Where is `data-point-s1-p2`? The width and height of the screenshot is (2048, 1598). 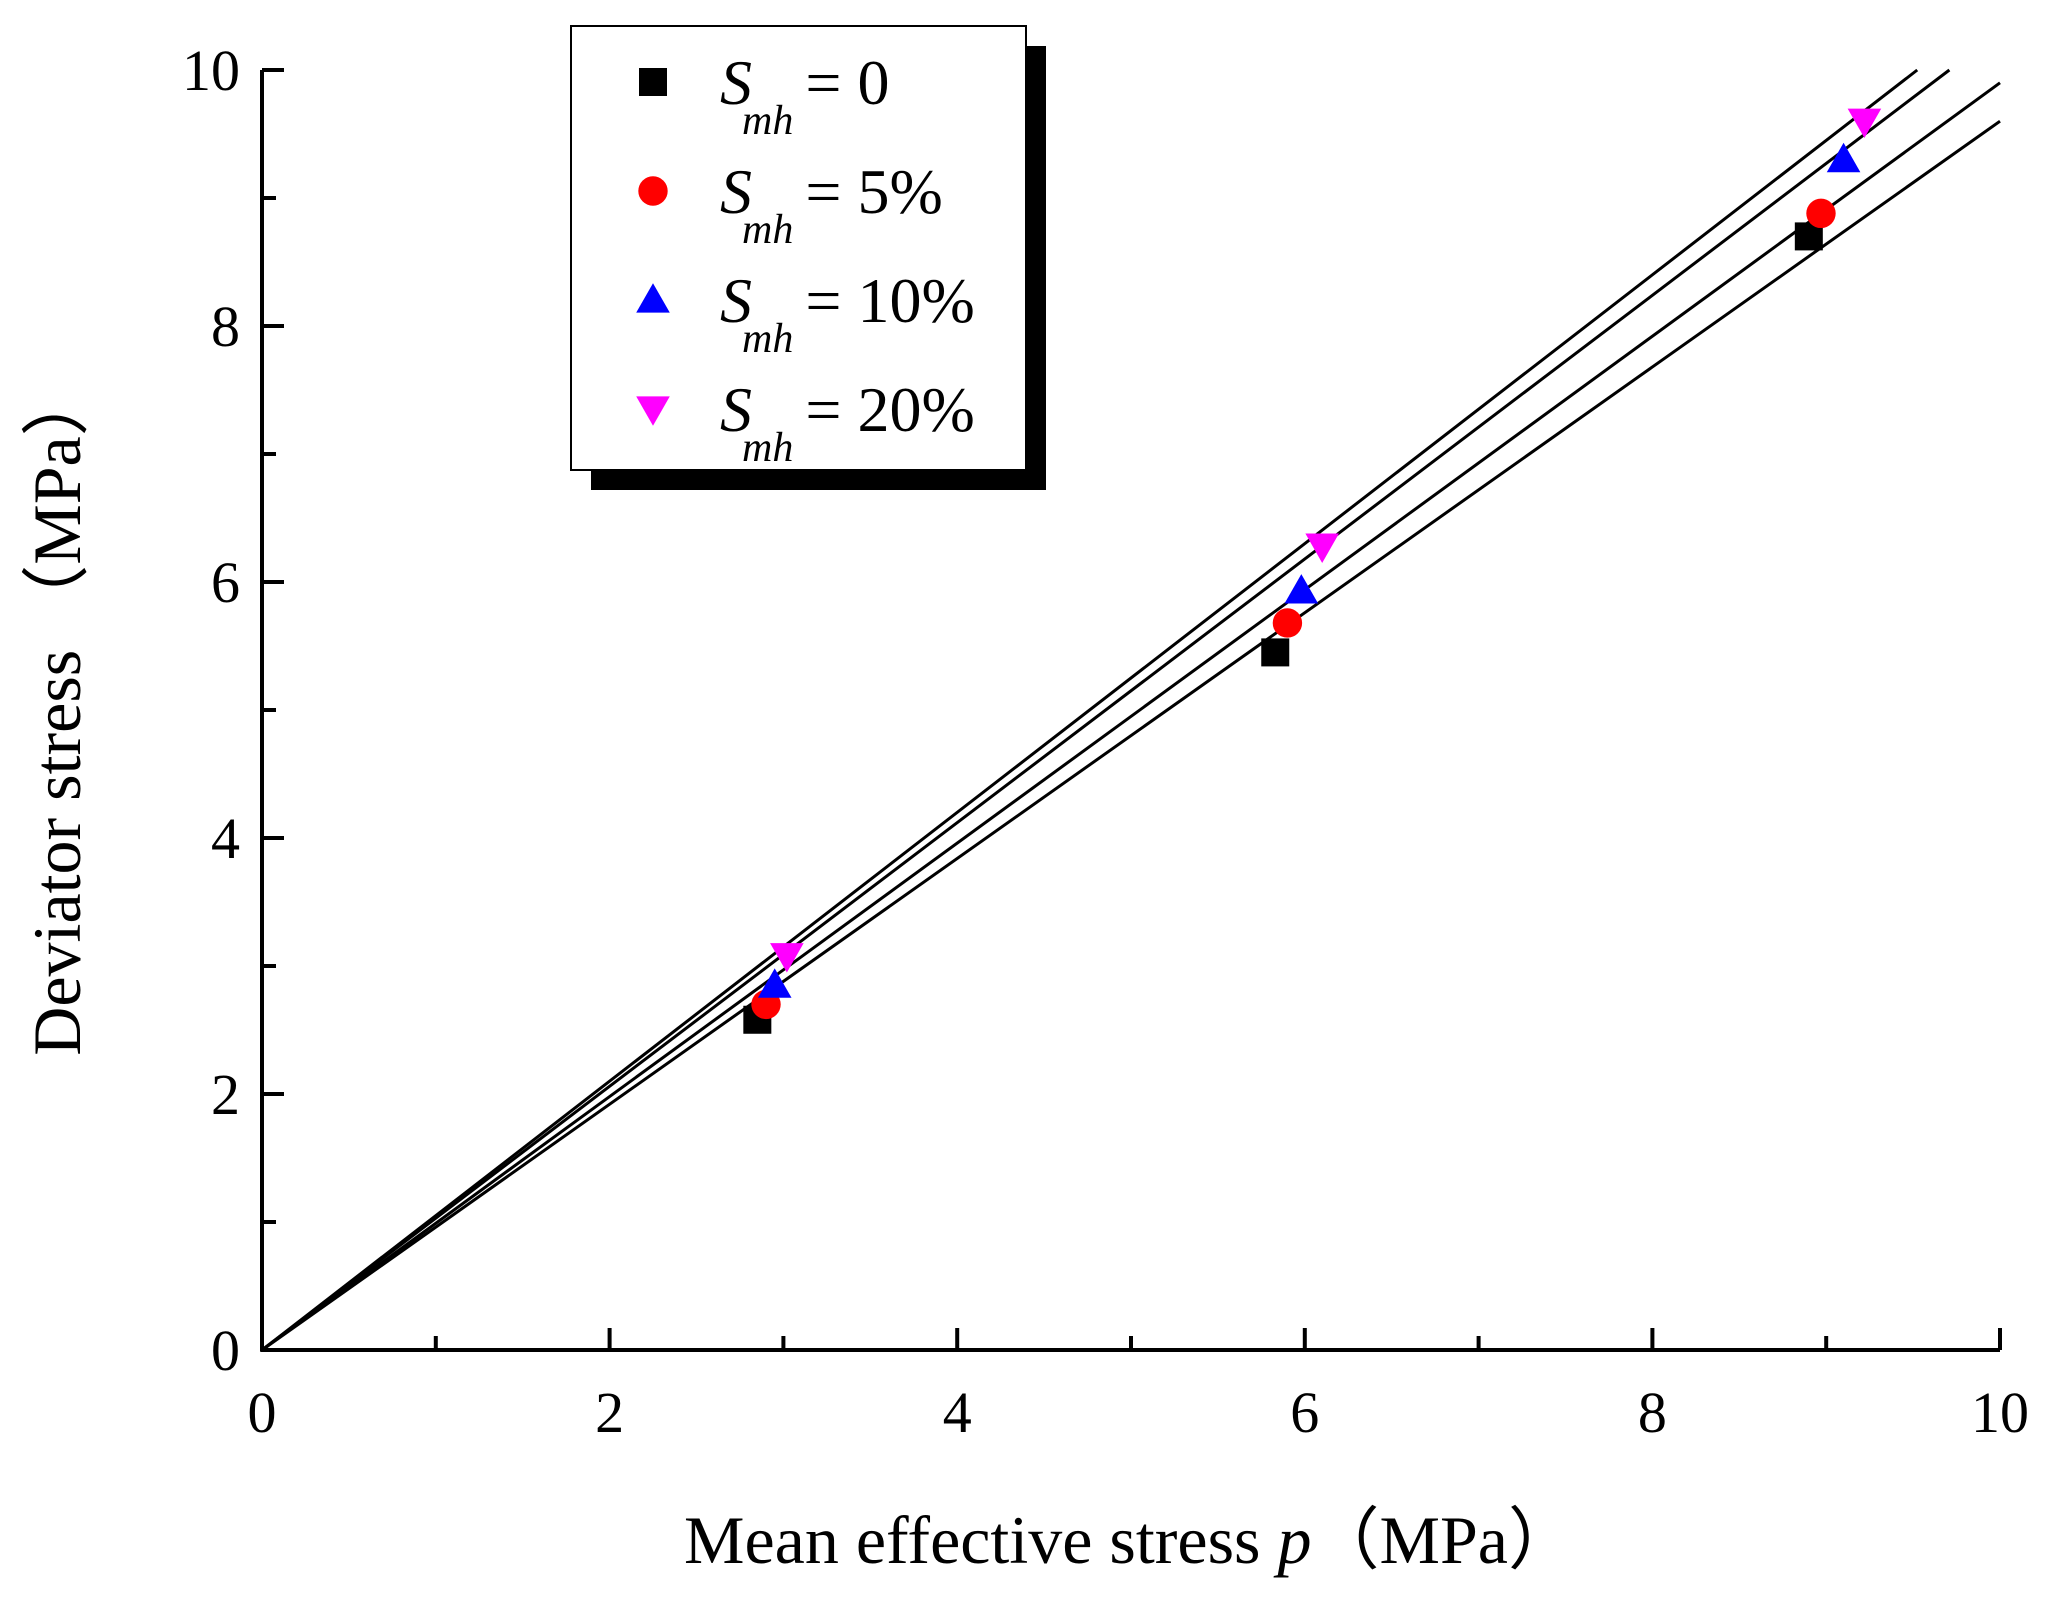
data-point-s1-p2 is located at coordinates (1821, 213).